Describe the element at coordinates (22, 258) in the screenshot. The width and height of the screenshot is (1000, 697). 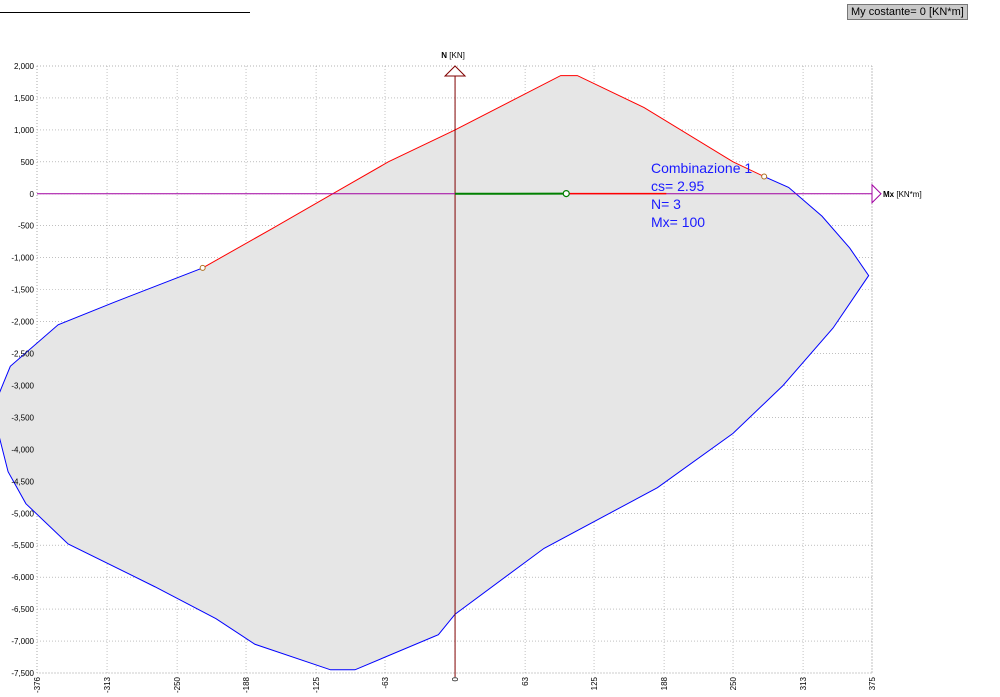
I see `y-tick-label: -1,000` at that location.